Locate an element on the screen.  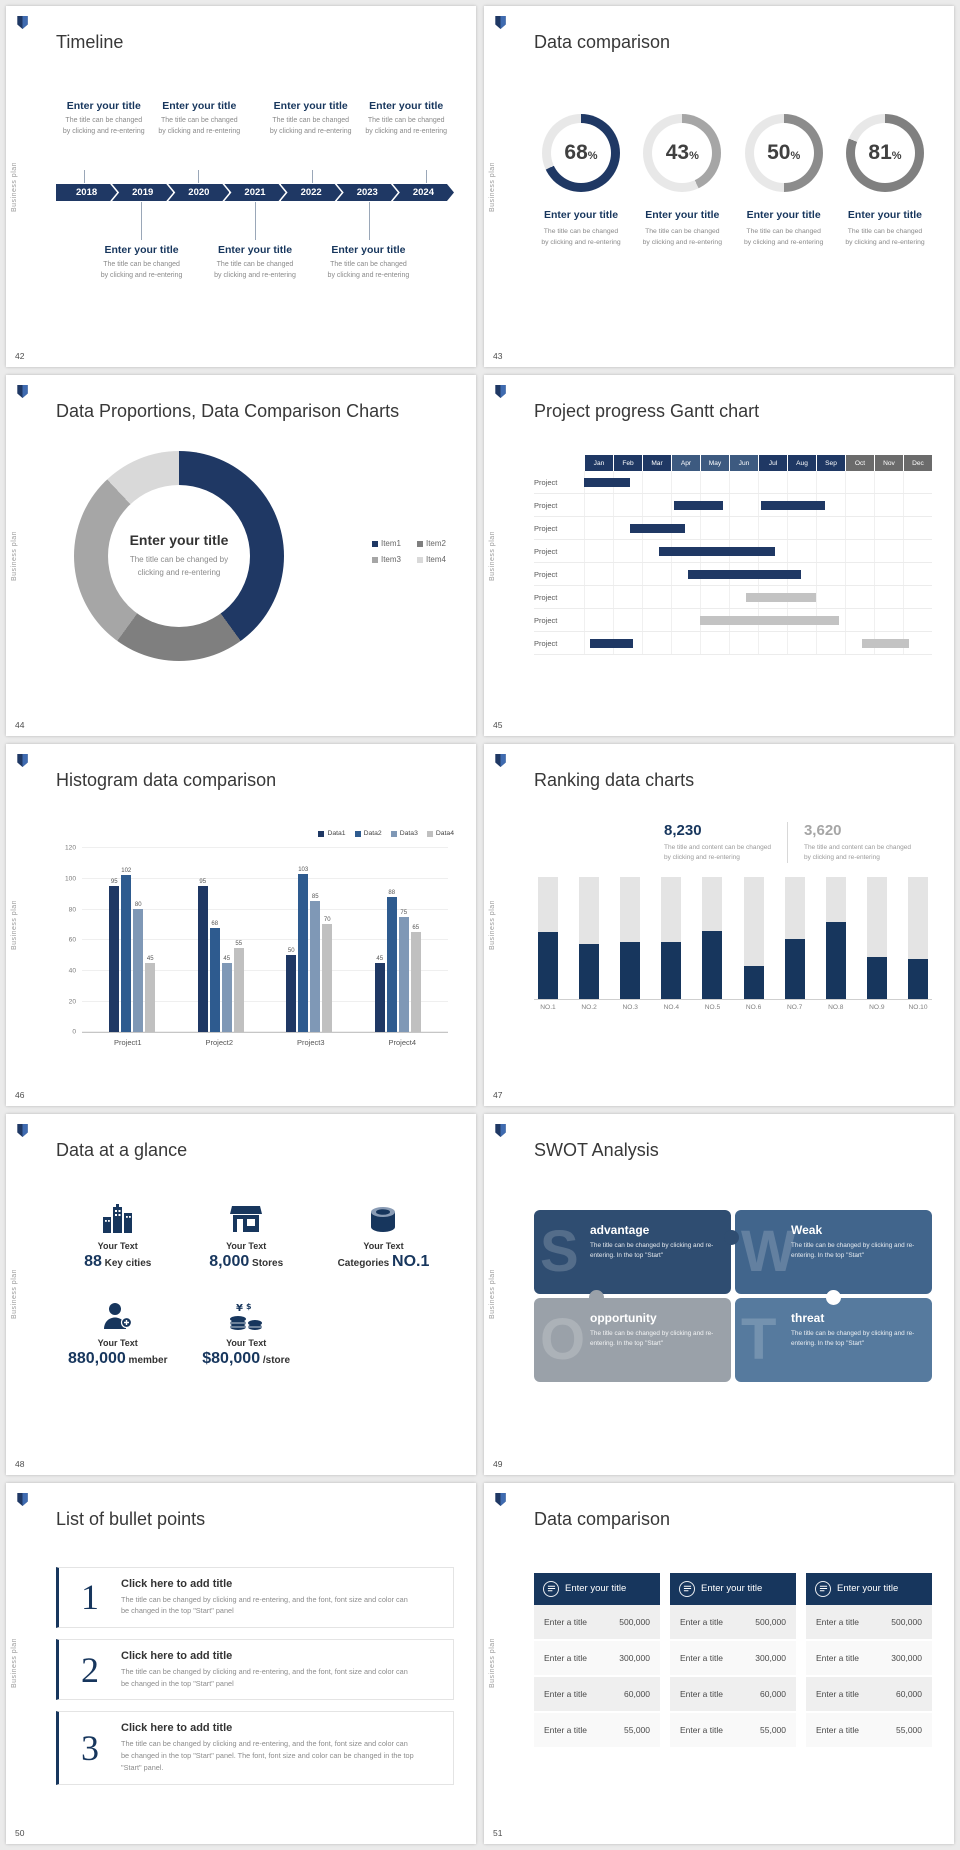
bar-wrapper: 80 is located at coordinates (138, 967).